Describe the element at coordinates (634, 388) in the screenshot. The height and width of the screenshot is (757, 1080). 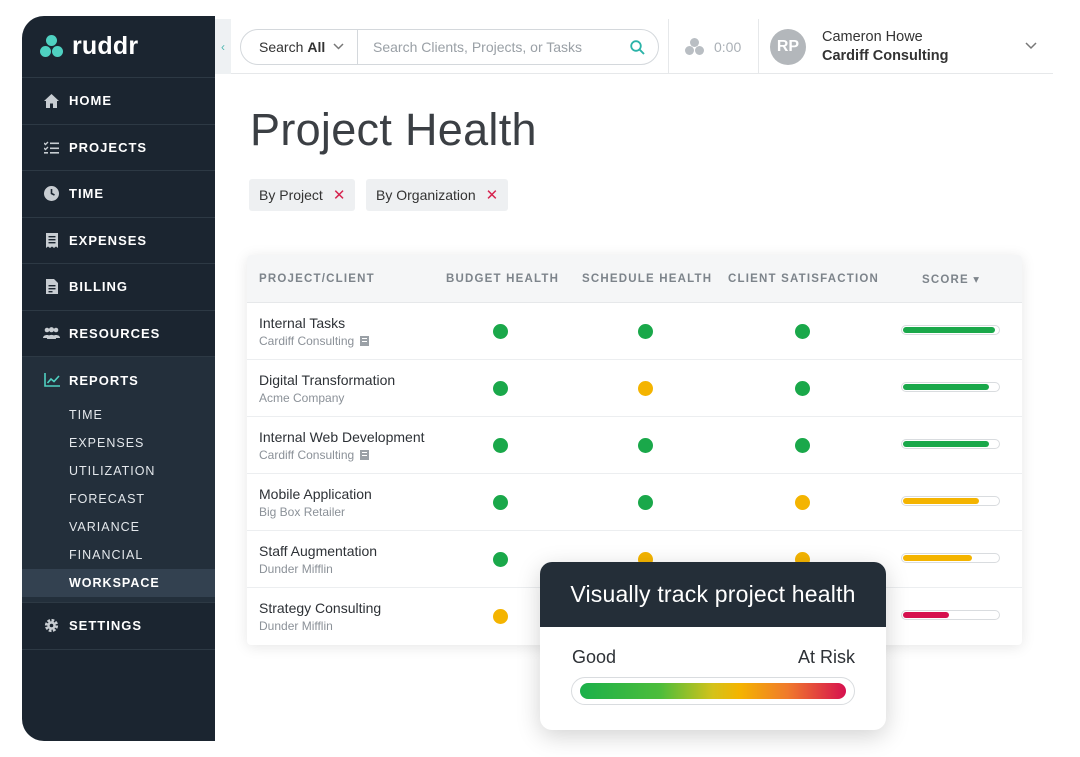
I see `table-row: Digital Transformation Acme Company` at that location.